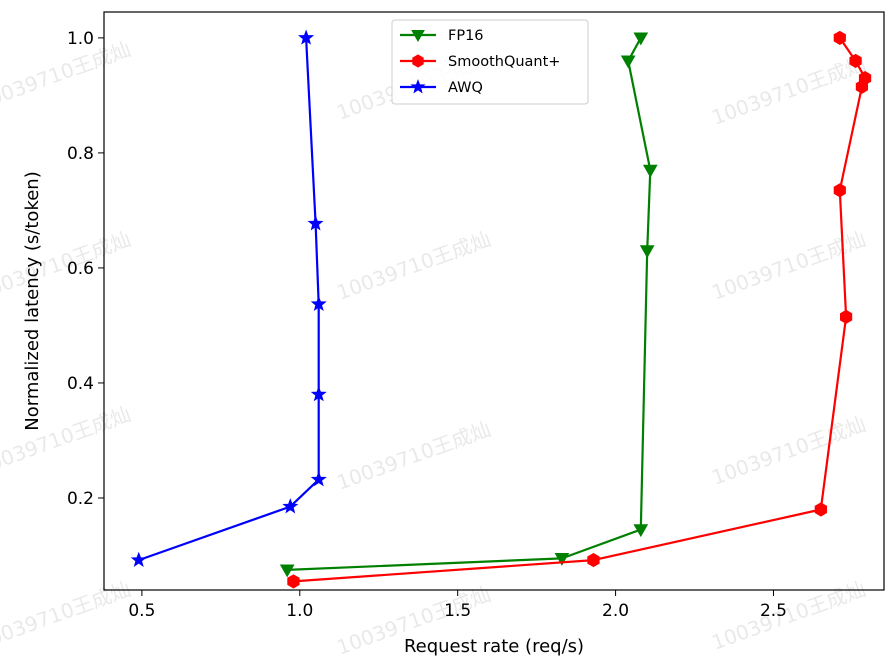 This screenshot has height=664, width=896. What do you see at coordinates (773, 611) in the screenshot?
I see `x-tick-label: 2.5` at bounding box center [773, 611].